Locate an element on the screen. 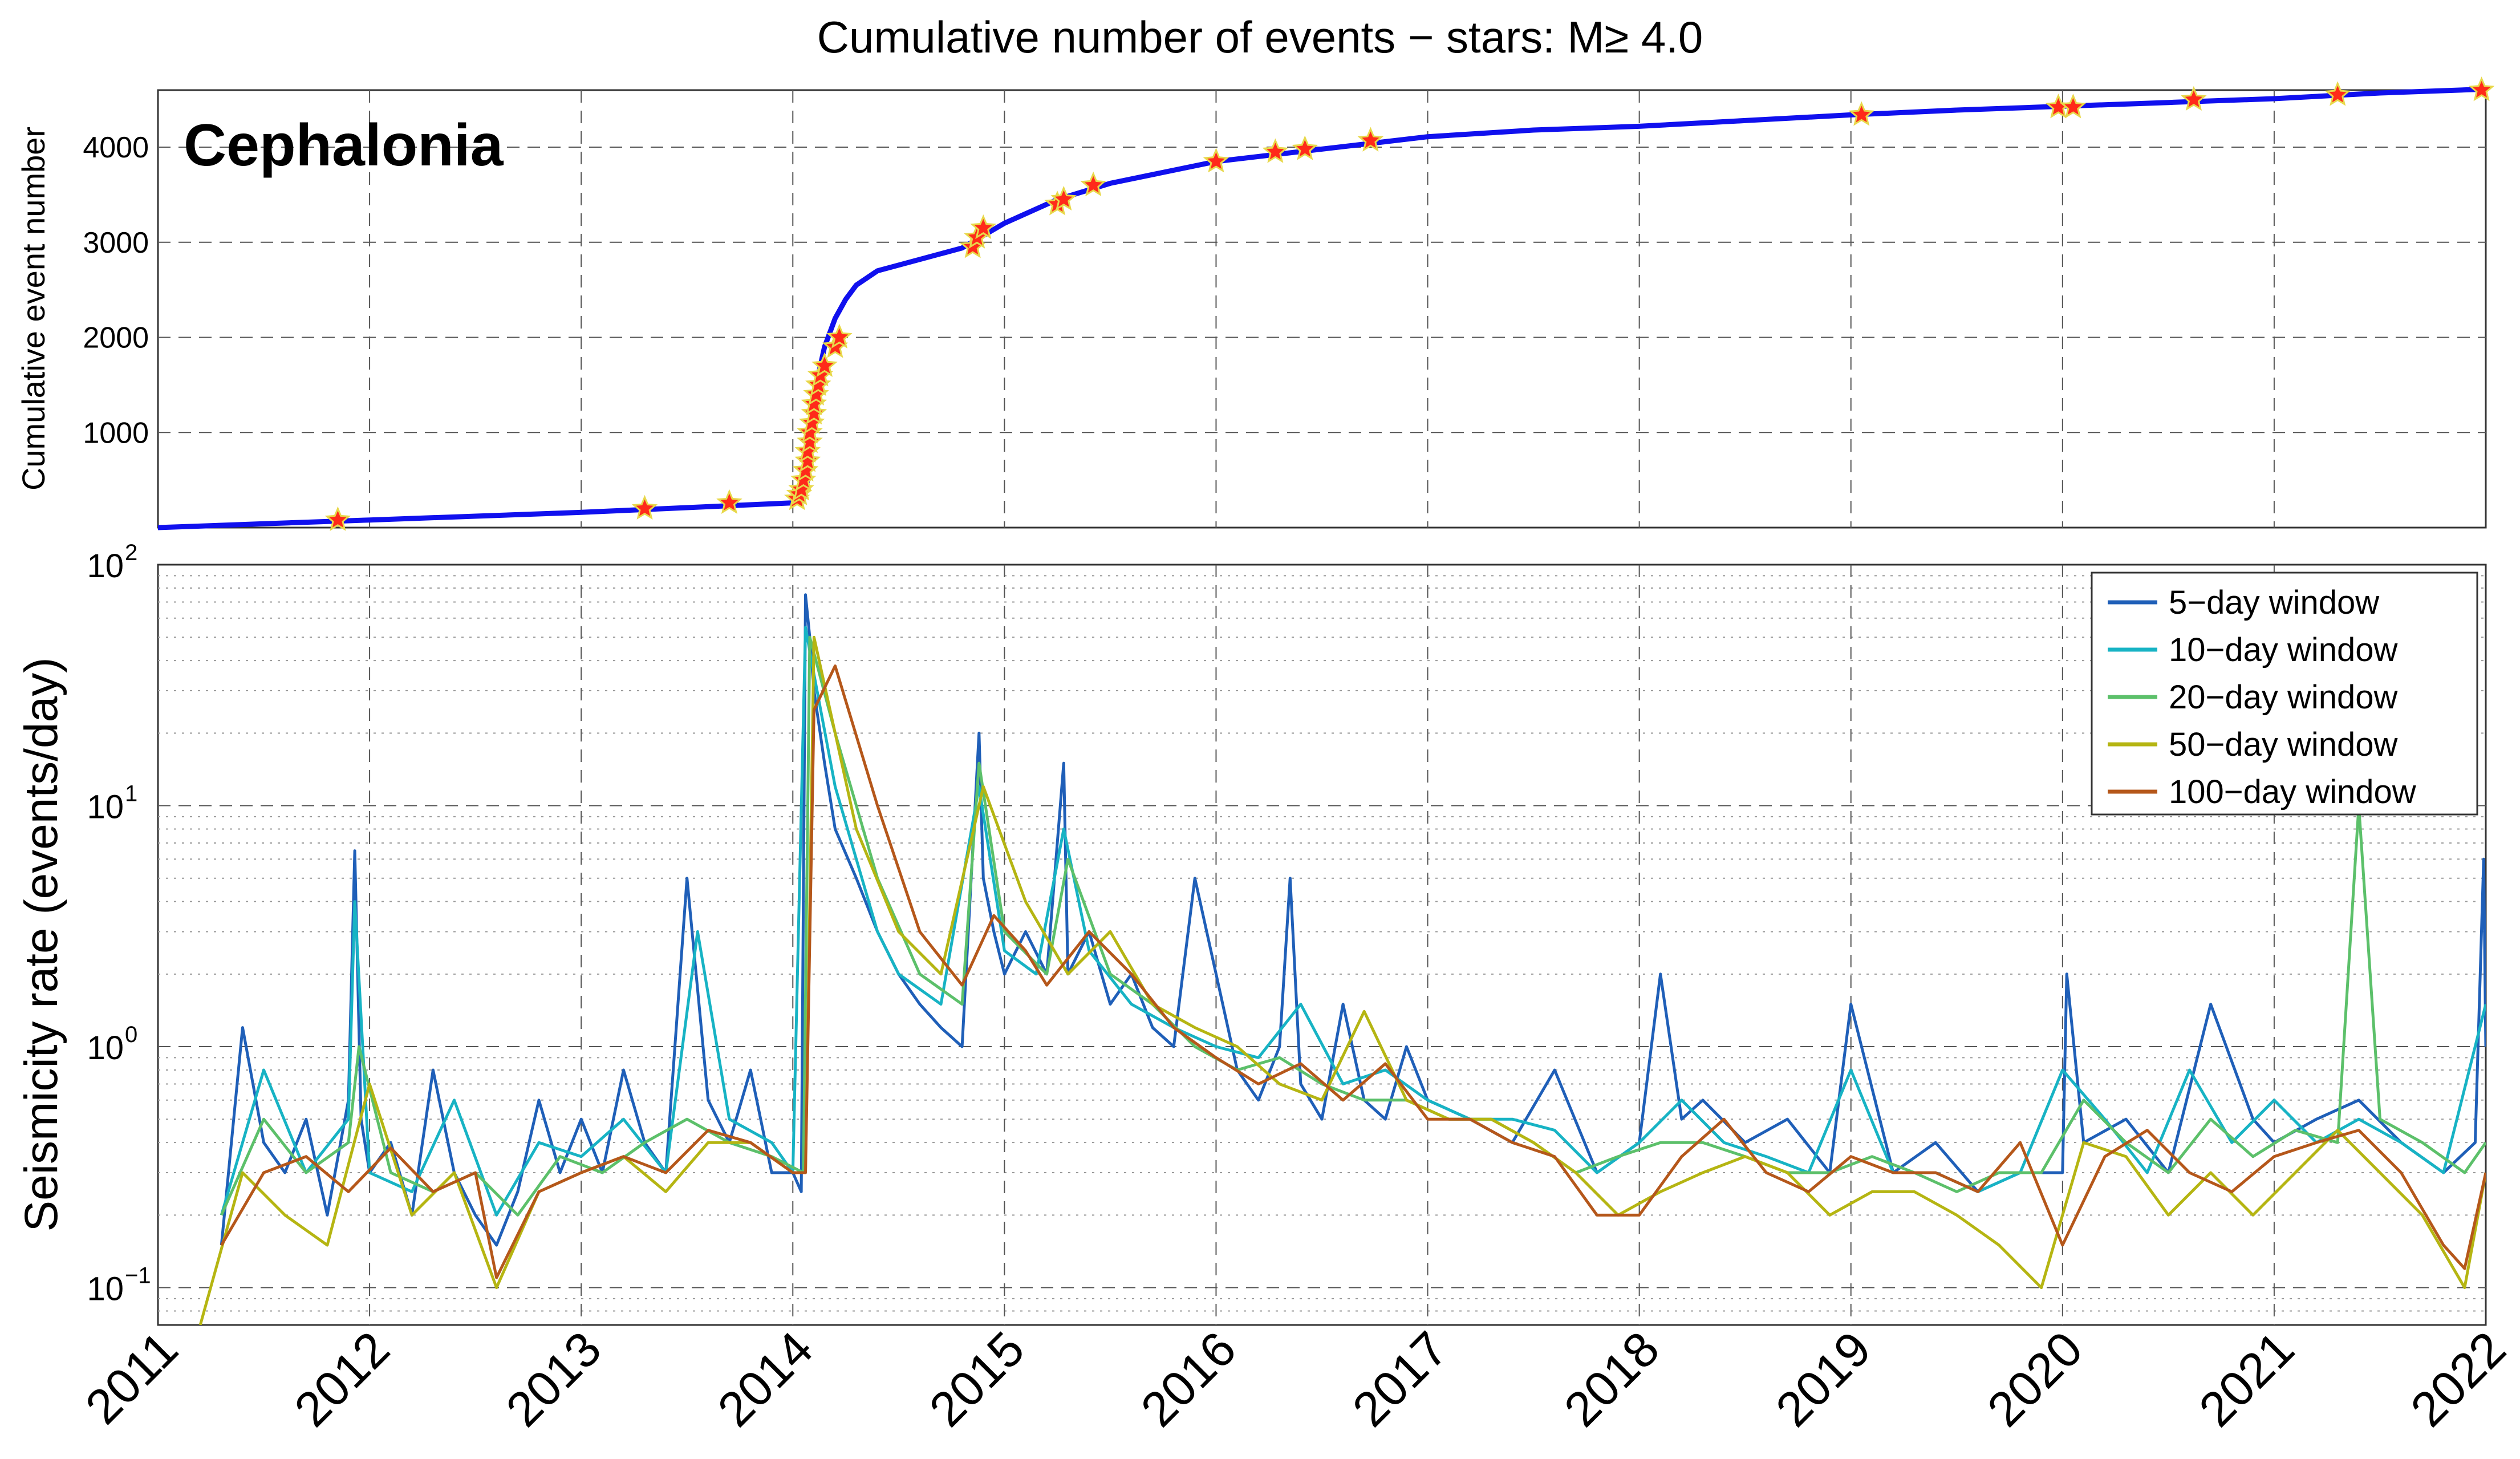 The image size is (2520, 1459). legend-box is located at coordinates (2284, 694).